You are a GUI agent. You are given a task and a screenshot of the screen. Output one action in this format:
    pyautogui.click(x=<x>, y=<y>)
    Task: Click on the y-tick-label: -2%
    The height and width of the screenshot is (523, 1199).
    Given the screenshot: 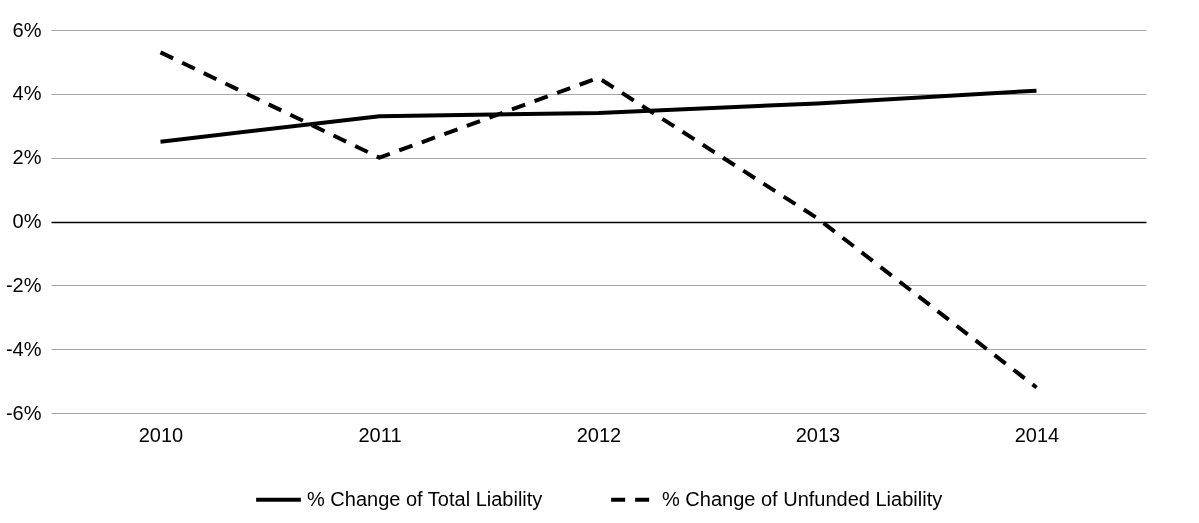 What is the action you would take?
    pyautogui.click(x=23, y=284)
    